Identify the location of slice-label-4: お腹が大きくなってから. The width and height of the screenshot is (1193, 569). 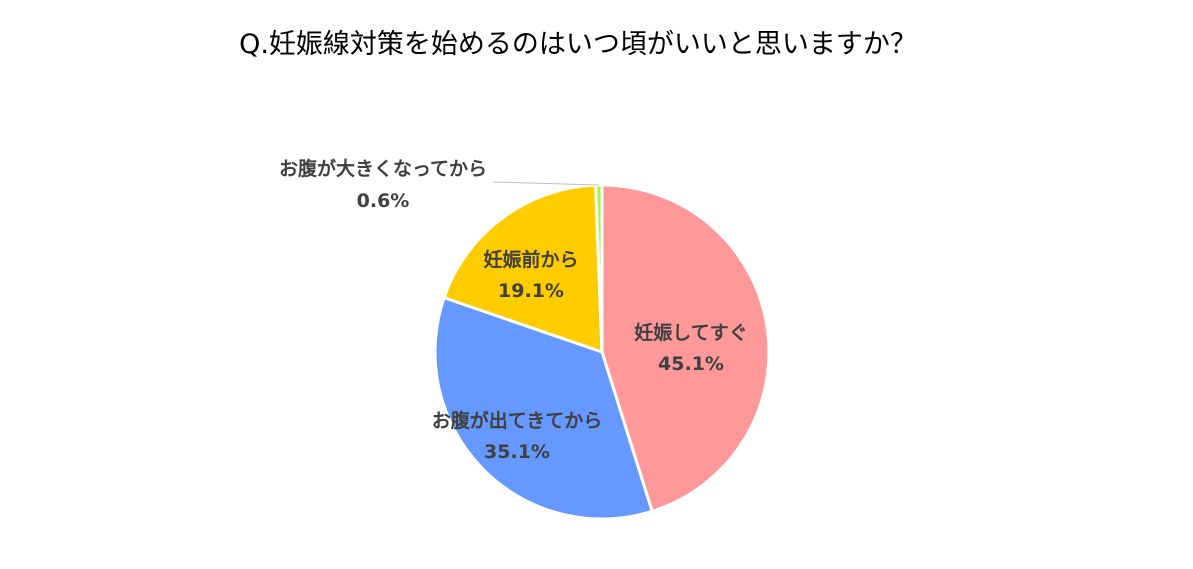
(383, 168).